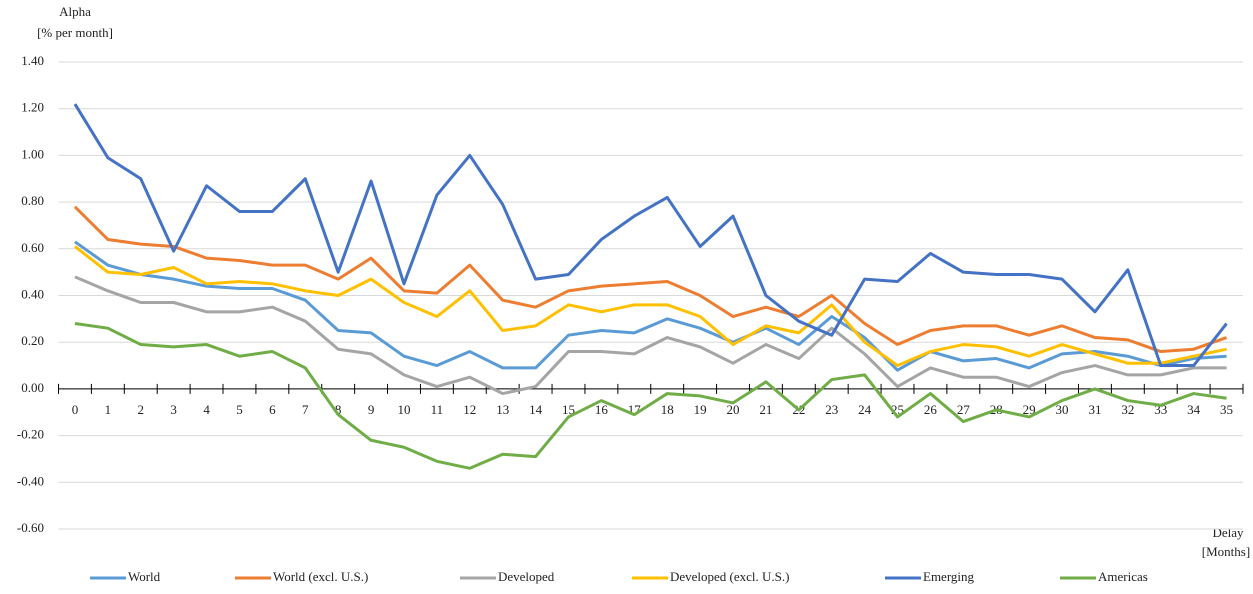 This screenshot has height=594, width=1253. I want to click on x-tick-label: 32, so click(1127, 409).